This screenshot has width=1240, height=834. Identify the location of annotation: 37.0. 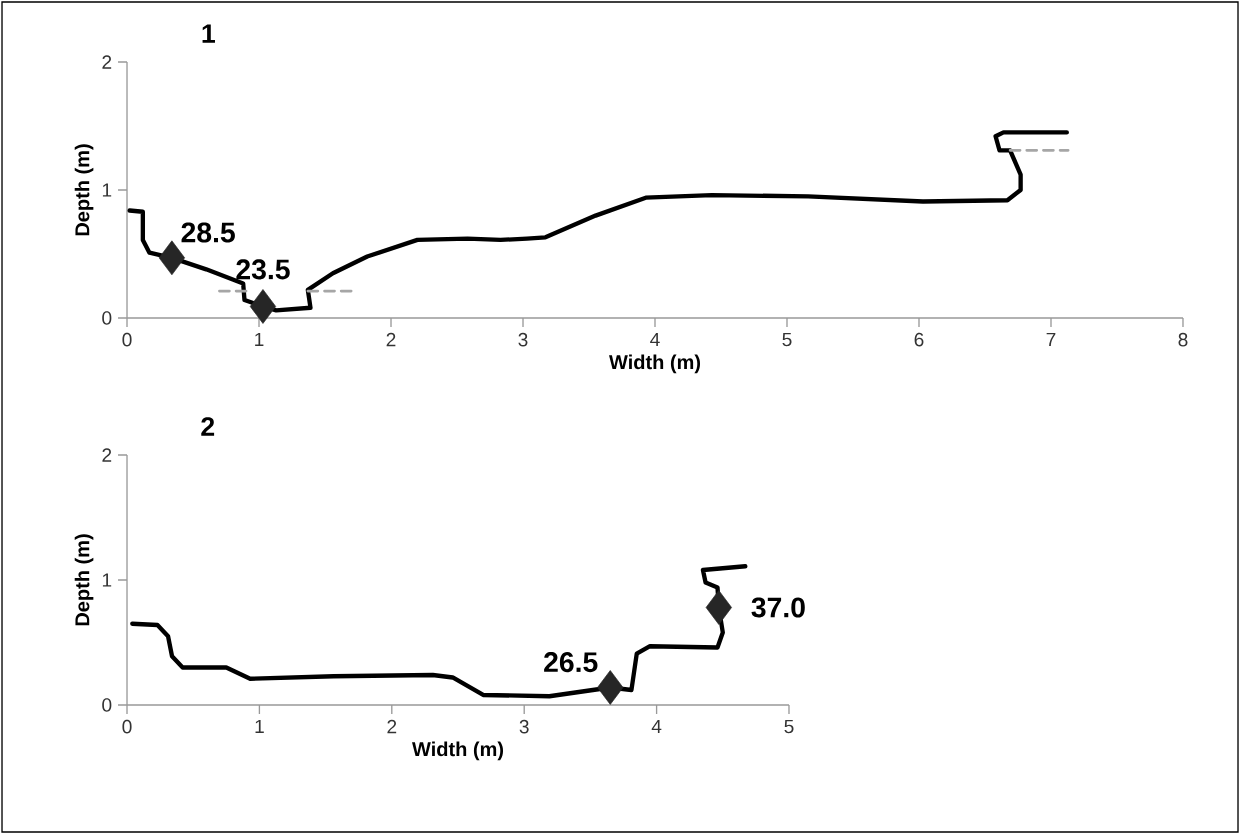
(778, 607).